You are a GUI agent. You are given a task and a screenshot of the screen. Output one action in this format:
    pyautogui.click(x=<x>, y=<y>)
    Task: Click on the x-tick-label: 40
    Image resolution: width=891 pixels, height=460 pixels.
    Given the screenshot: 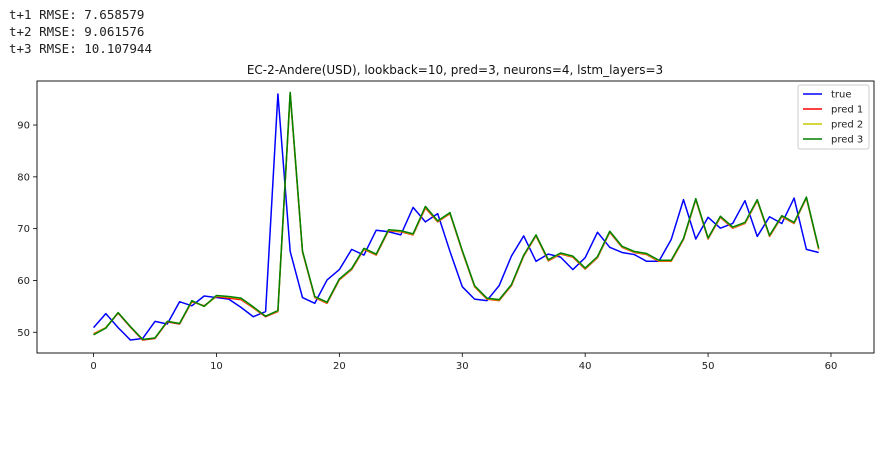 What is the action you would take?
    pyautogui.click(x=585, y=366)
    